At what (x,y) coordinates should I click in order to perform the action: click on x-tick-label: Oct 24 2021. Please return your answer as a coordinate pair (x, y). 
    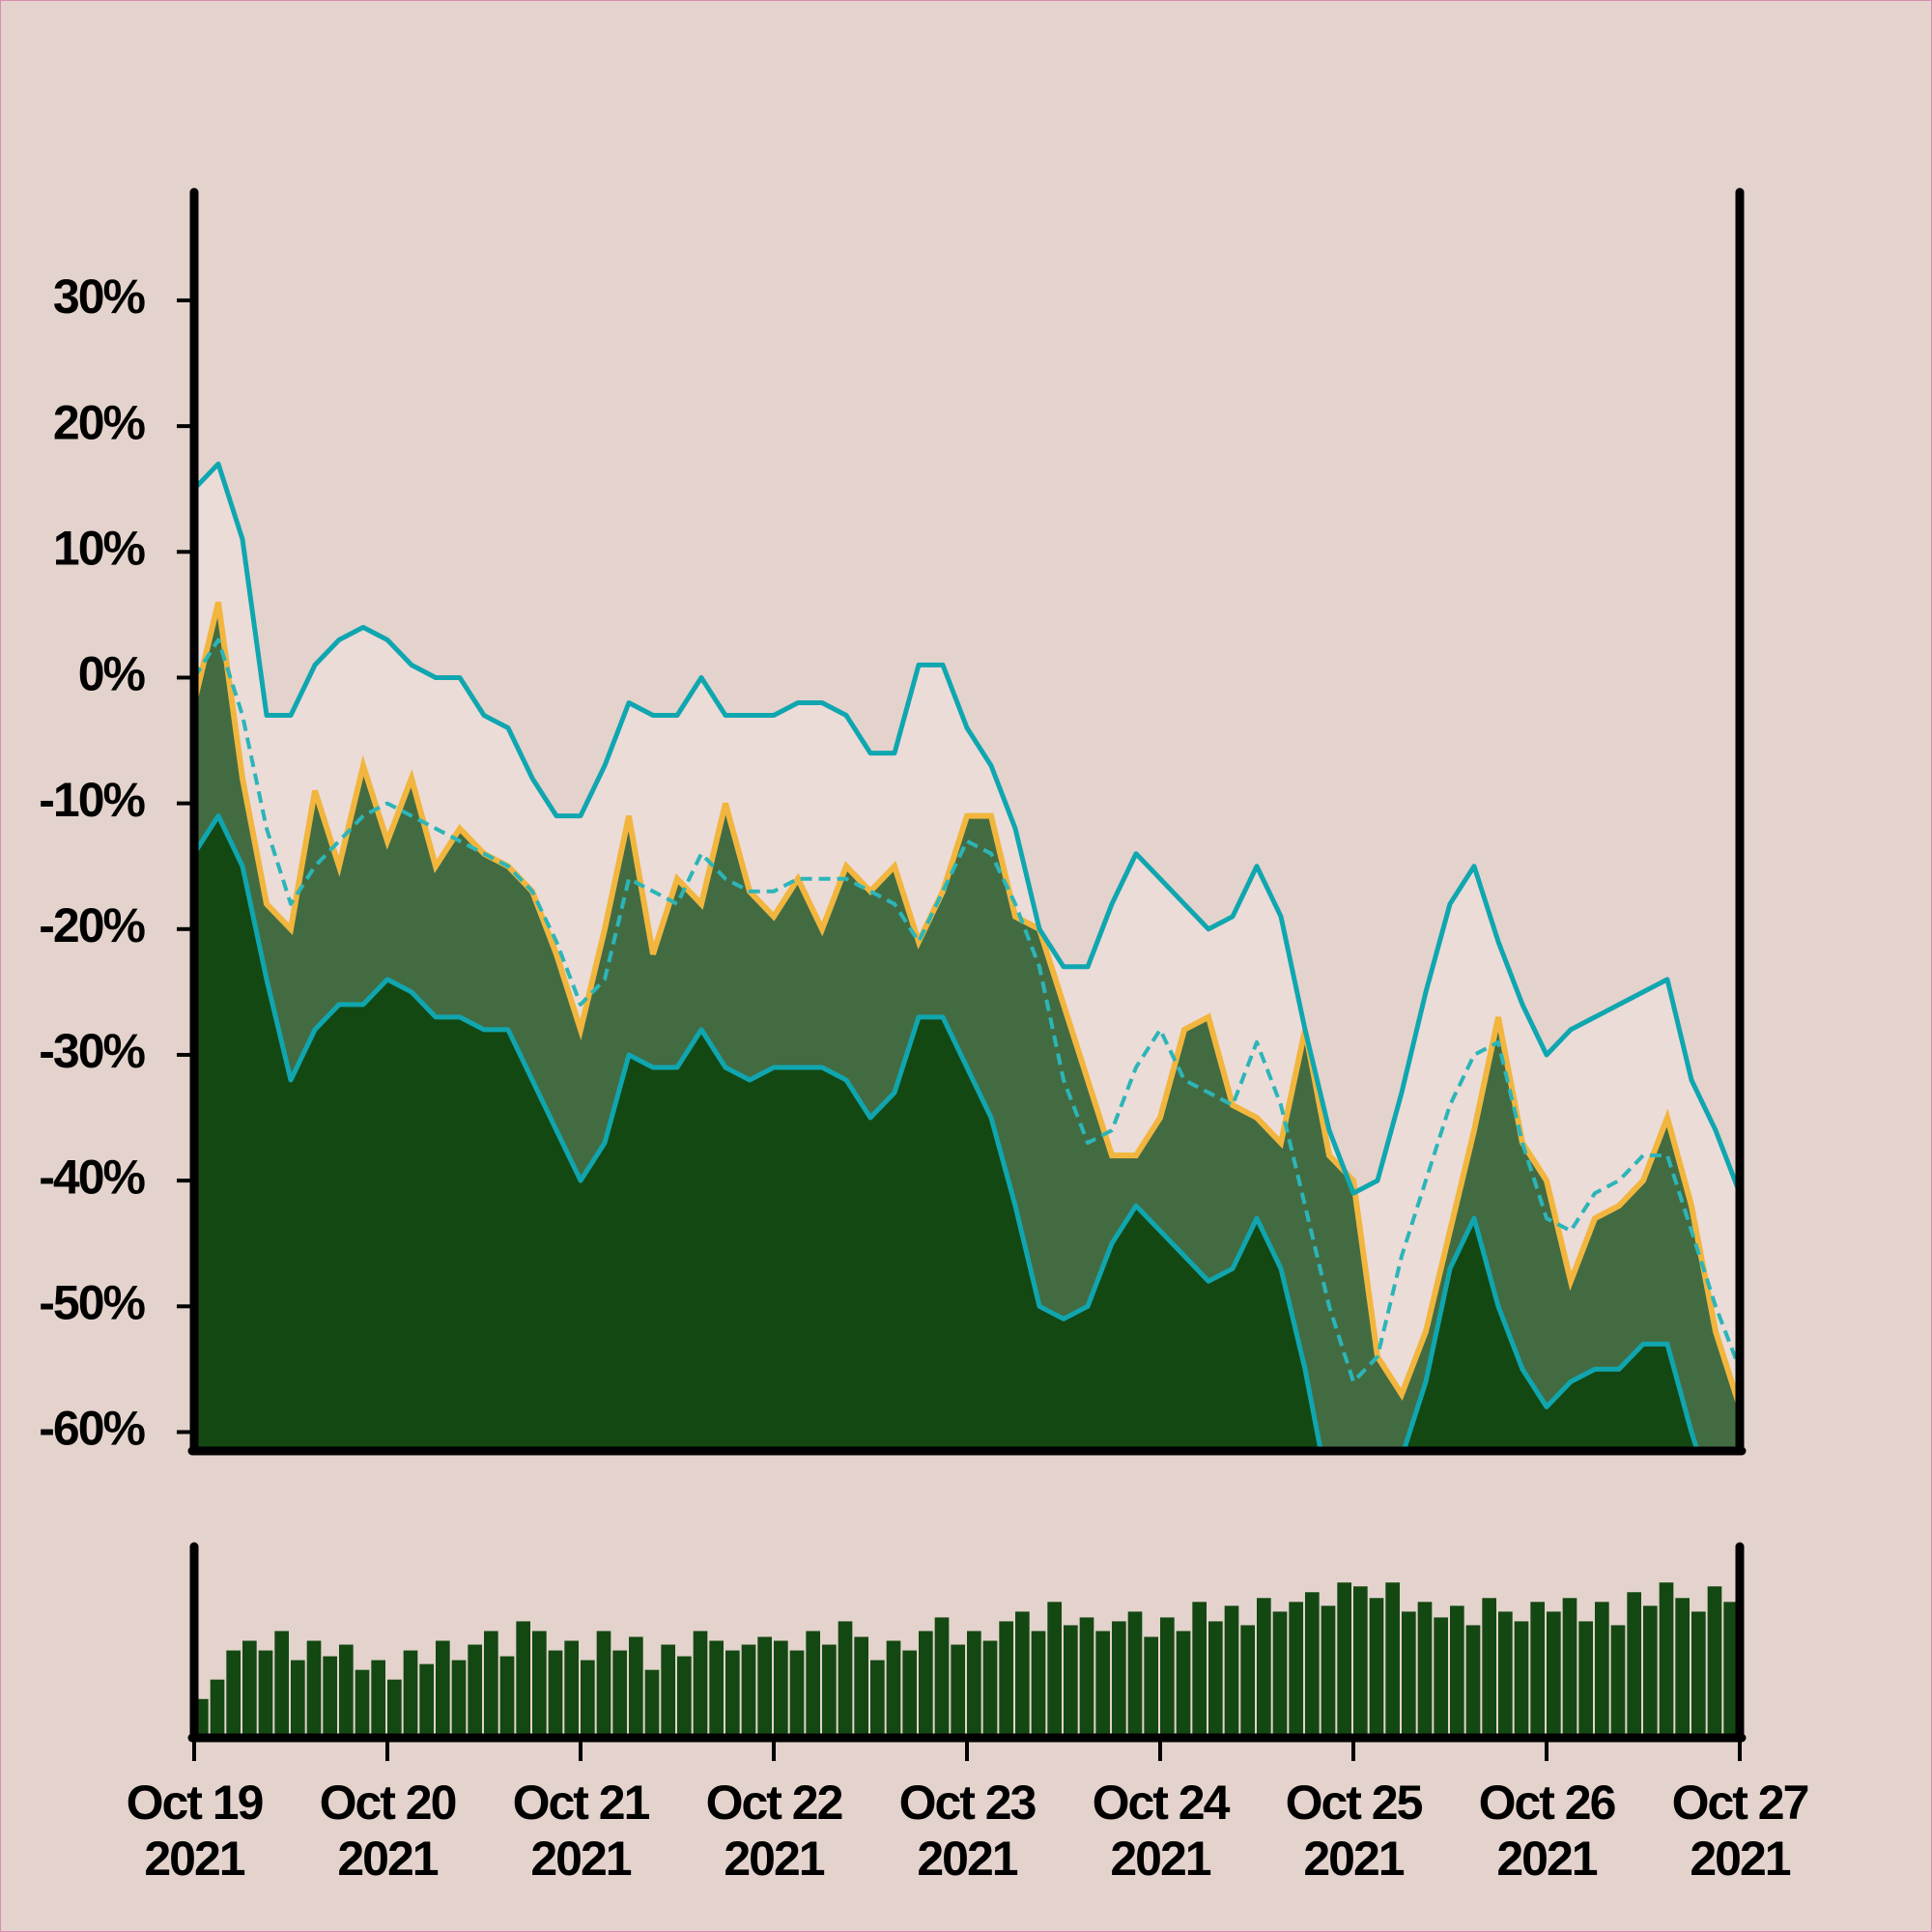
    Looking at the image, I should click on (1161, 1831).